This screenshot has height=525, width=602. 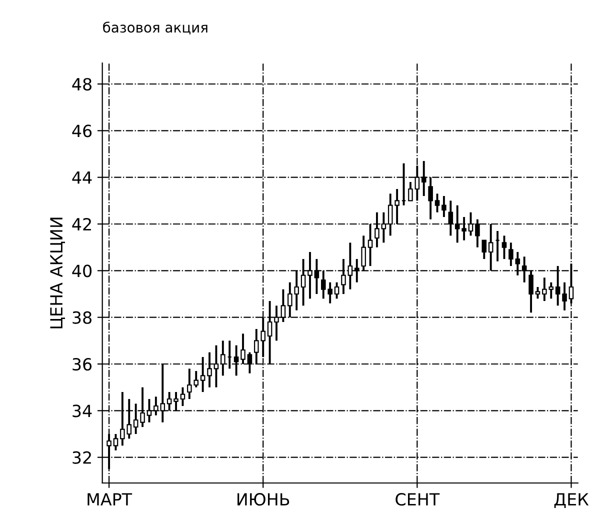 I want to click on y-tick-label: 46, so click(x=82, y=131).